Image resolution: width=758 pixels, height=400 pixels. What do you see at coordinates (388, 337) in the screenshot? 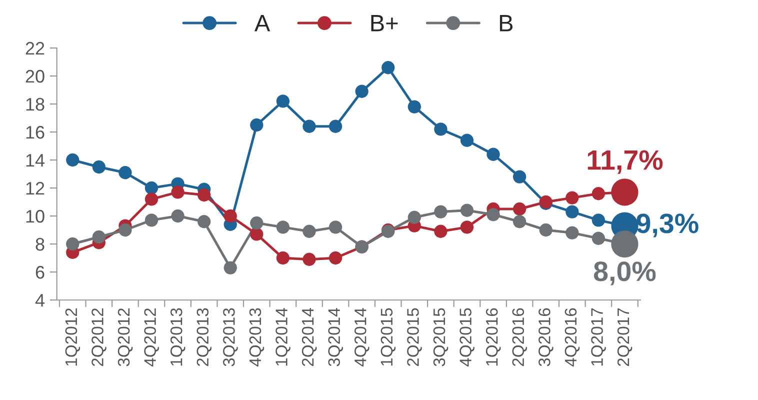
I see `x-tick-label: 1Q2015` at bounding box center [388, 337].